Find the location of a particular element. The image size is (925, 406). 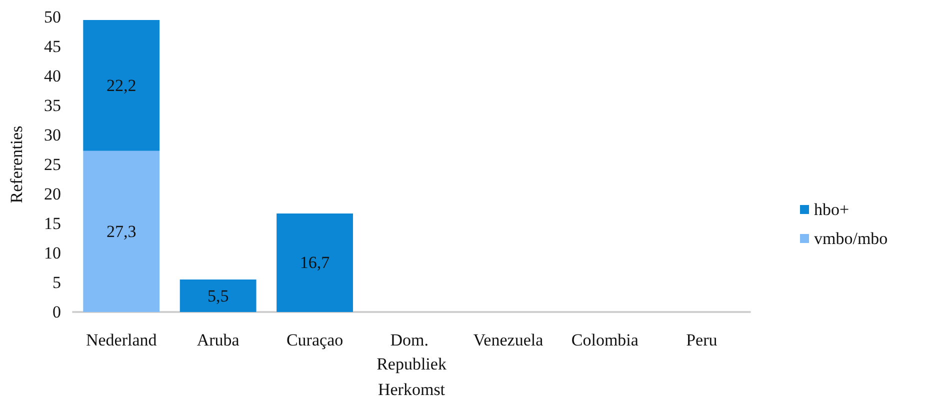

y-axis-title: Referenties is located at coordinates (16, 165).